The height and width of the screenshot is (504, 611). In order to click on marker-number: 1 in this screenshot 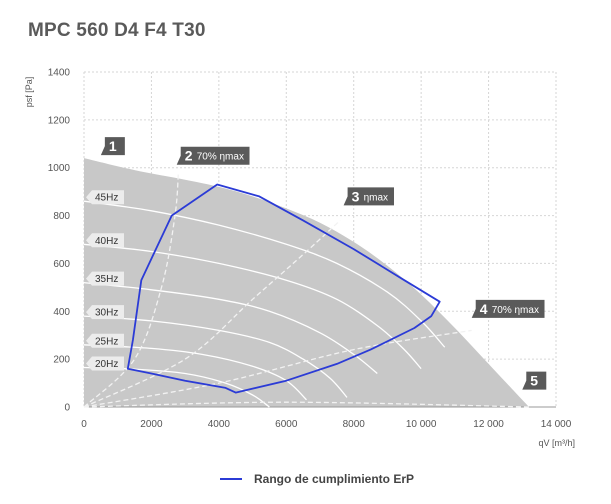, I will do `click(113, 146)`.